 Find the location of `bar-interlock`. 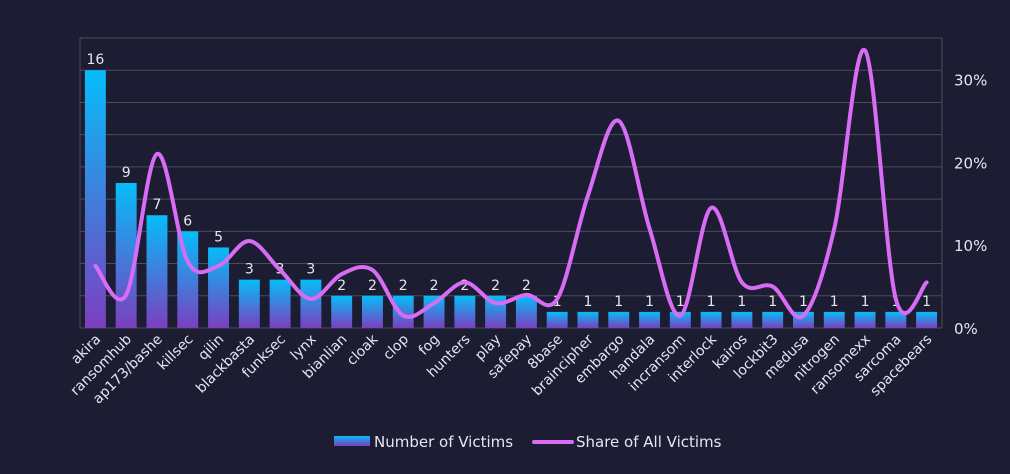

bar-interlock is located at coordinates (711, 319).